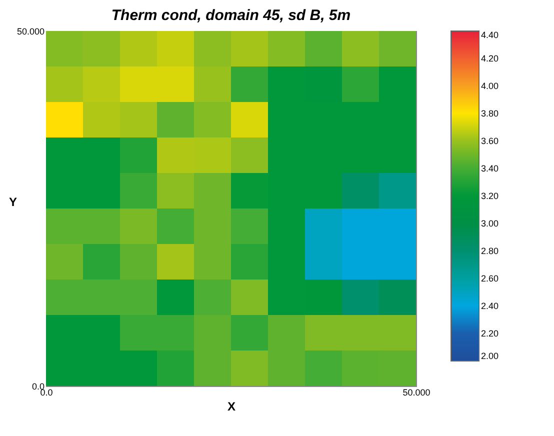 The image size is (554, 436). Describe the element at coordinates (490, 251) in the screenshot. I see `color-bar-label: 2.80` at that location.